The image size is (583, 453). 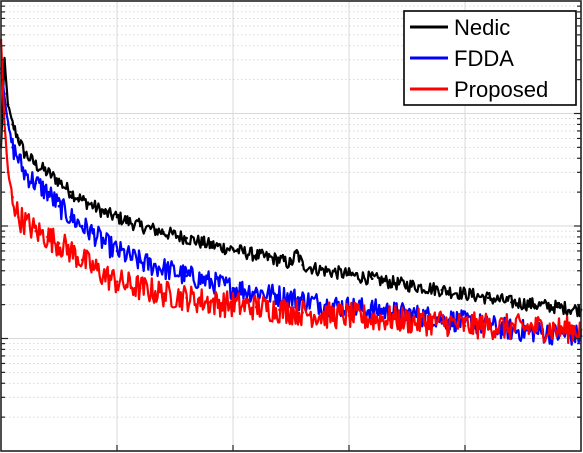 I want to click on legend-entry-nedic: Nedic, so click(x=460, y=27).